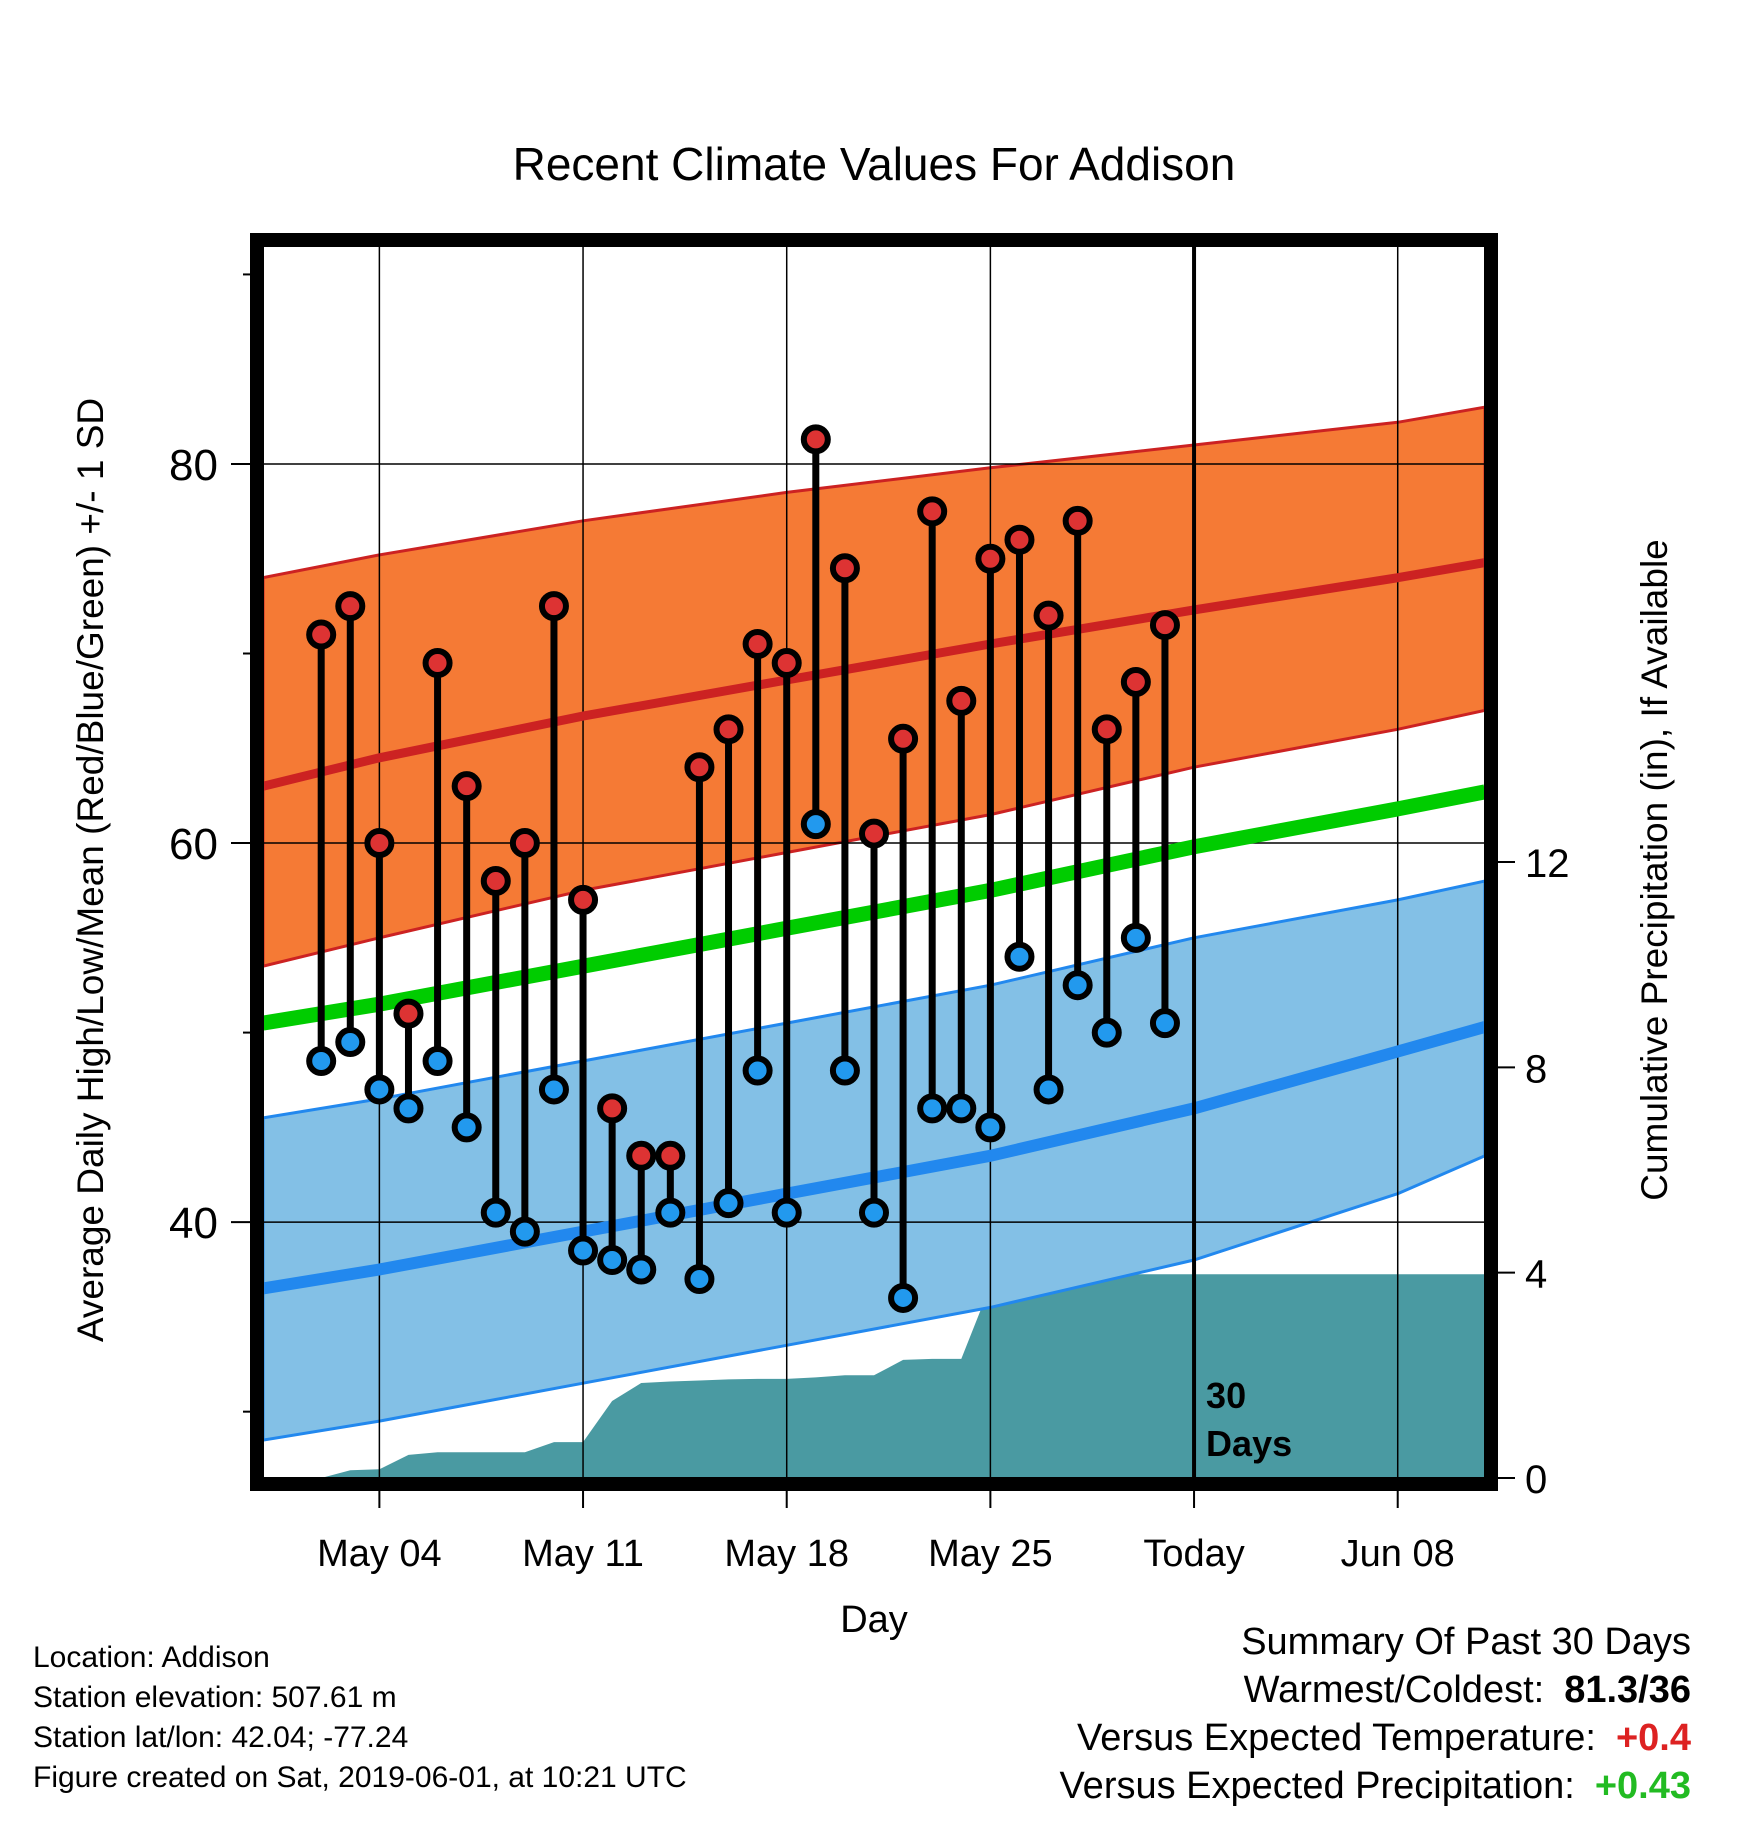  Describe the element at coordinates (888, 1376) in the screenshot. I see `precip-area` at that location.